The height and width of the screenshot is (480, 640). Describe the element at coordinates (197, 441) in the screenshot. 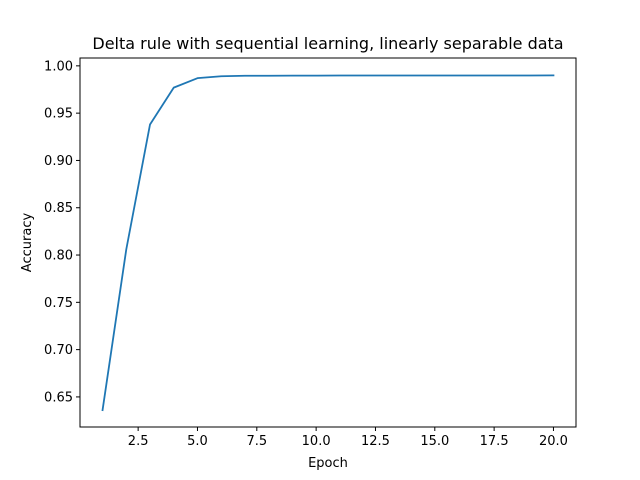

I see `x-tick-label: 5.0` at that location.